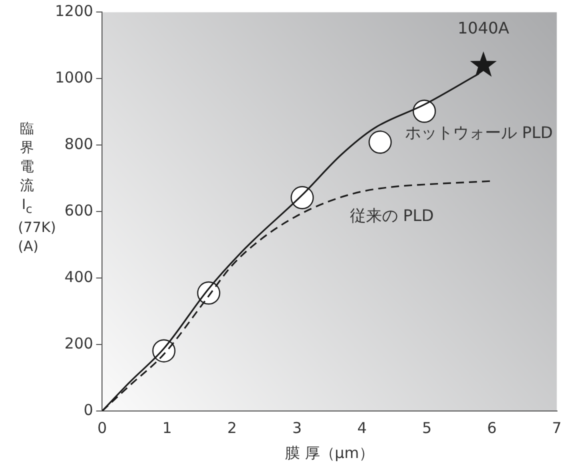 The height and width of the screenshot is (467, 569). Describe the element at coordinates (297, 427) in the screenshot. I see `x-tick-label: 3` at that location.